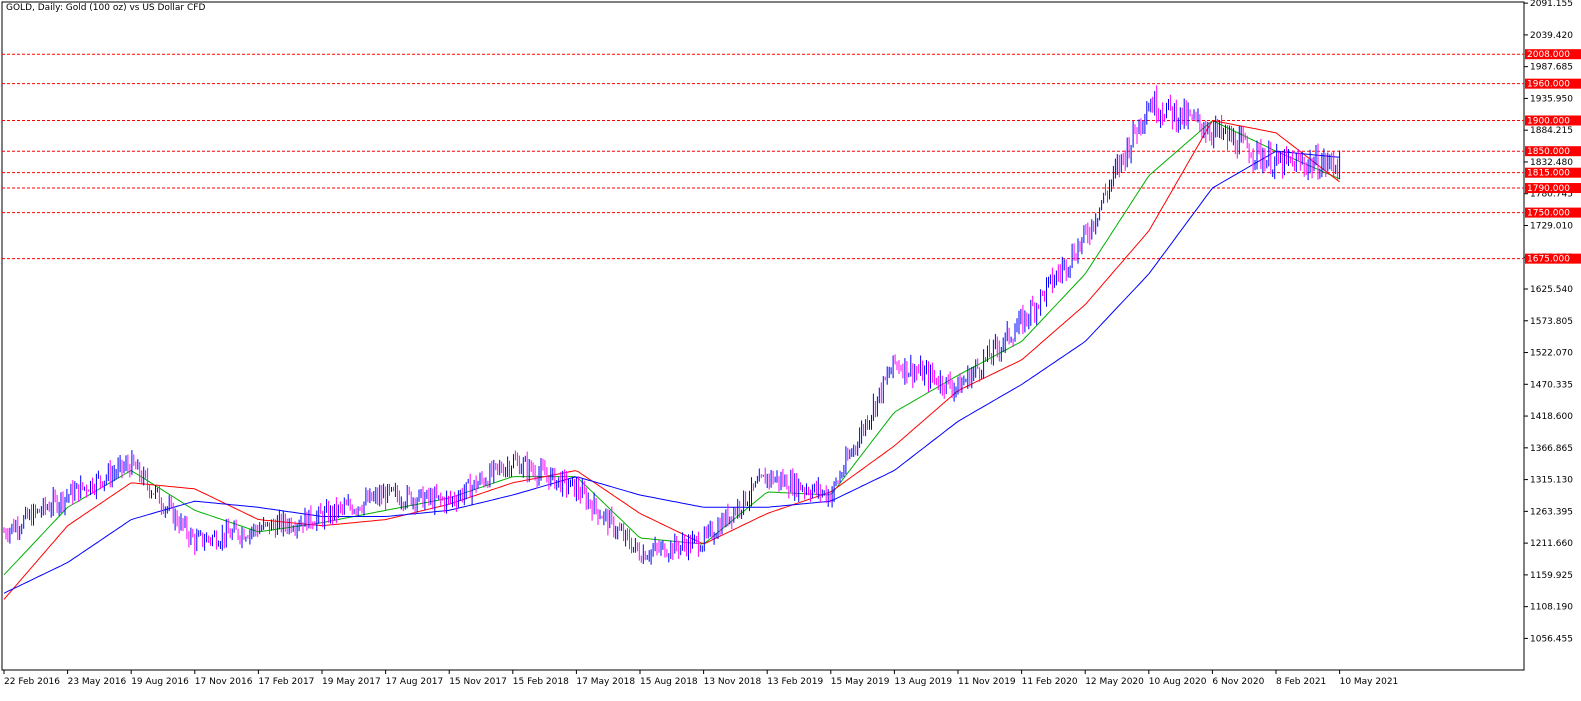 This screenshot has height=701, width=1581. What do you see at coordinates (286, 682) in the screenshot?
I see `x-tick-label: 17 Feb 2017` at bounding box center [286, 682].